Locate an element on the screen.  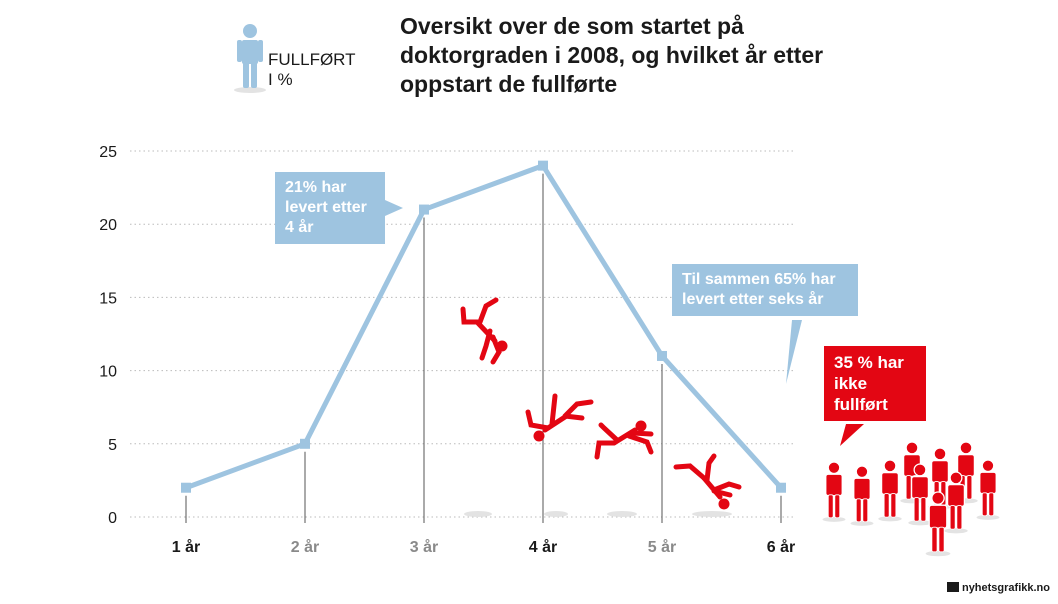
legend-label-line1: FULLFØRT is located at coordinates (312, 59).